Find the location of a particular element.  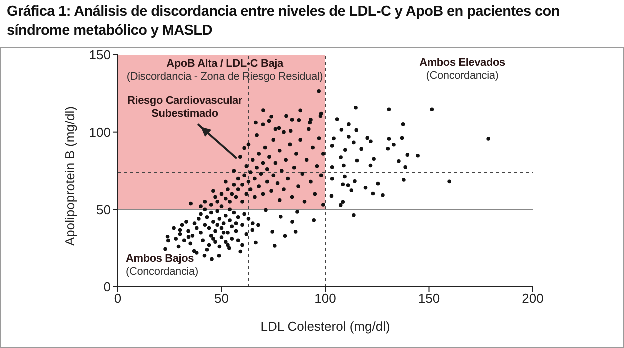

annotation: (Discordancia - Zona de Riesgo Residual) is located at coordinates (225, 77).